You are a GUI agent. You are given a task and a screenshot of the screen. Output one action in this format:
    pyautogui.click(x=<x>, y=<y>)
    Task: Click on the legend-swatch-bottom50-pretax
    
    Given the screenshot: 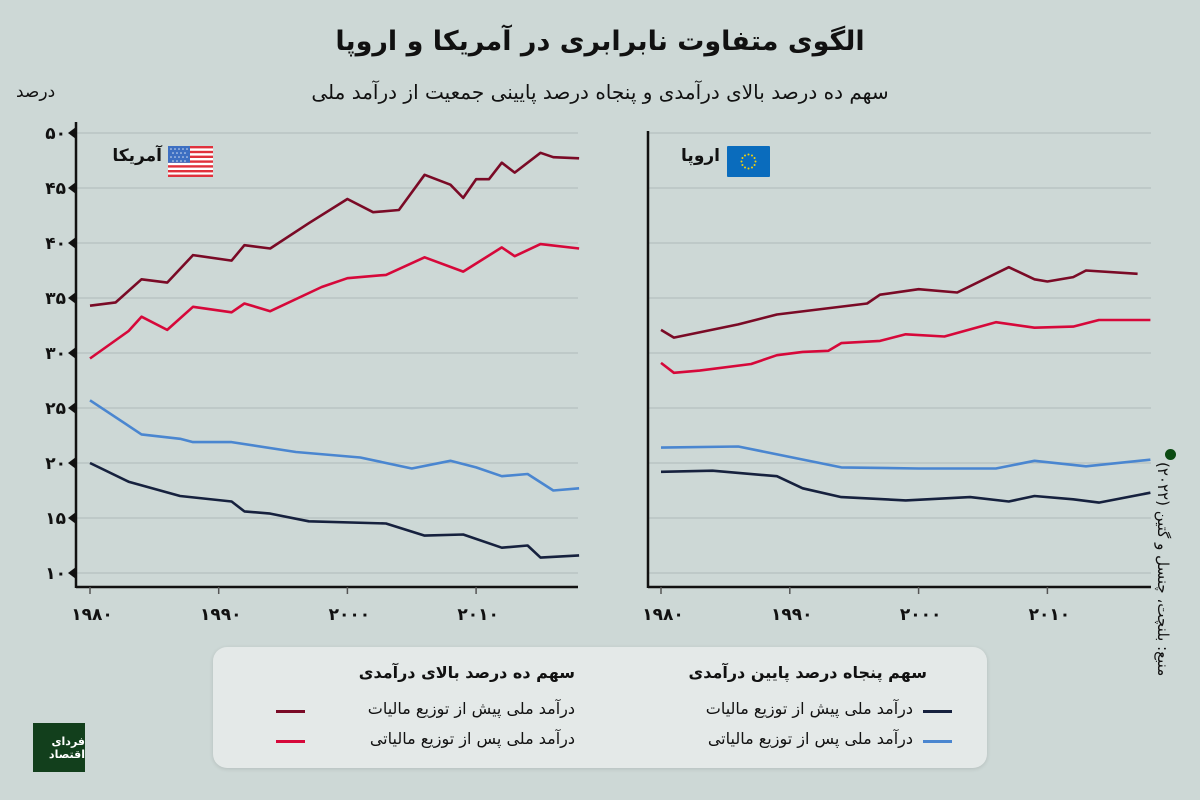 What is the action you would take?
    pyautogui.click(x=937, y=711)
    